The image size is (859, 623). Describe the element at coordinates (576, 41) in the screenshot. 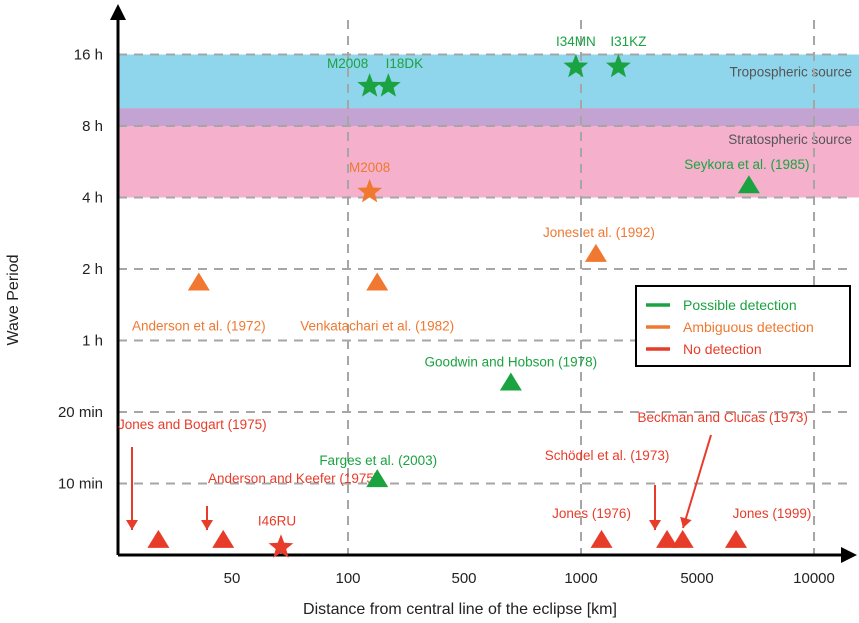

I see `point-label: I34MN` at that location.